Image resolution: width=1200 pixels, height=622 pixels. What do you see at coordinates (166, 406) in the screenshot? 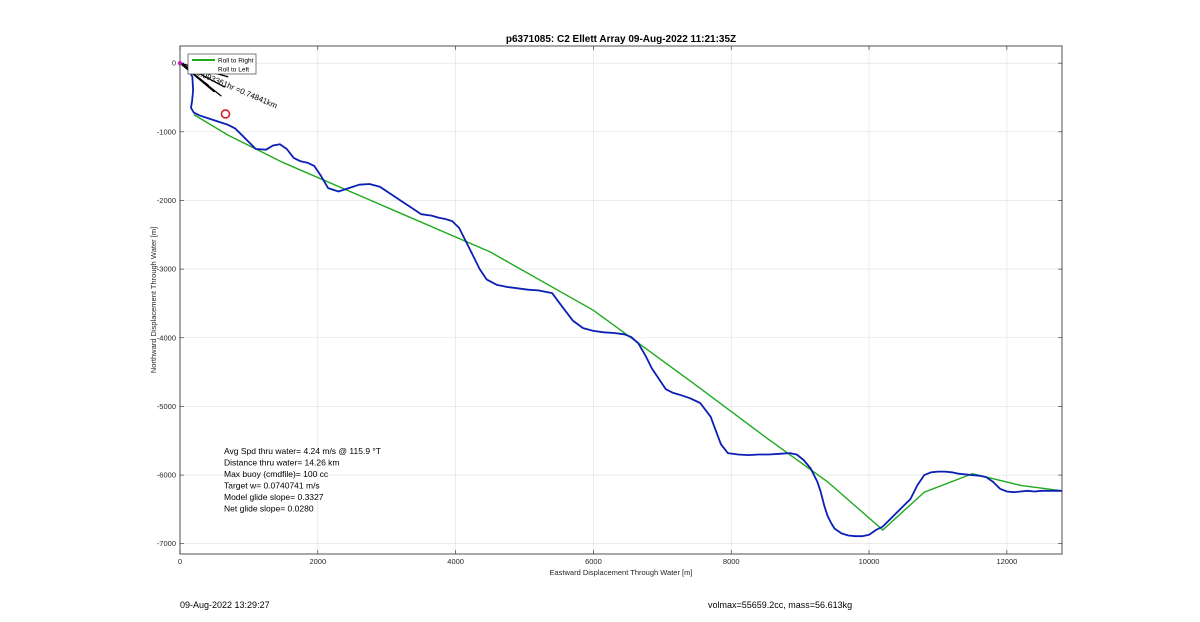
I see `y-tick-label: -5000` at bounding box center [166, 406].